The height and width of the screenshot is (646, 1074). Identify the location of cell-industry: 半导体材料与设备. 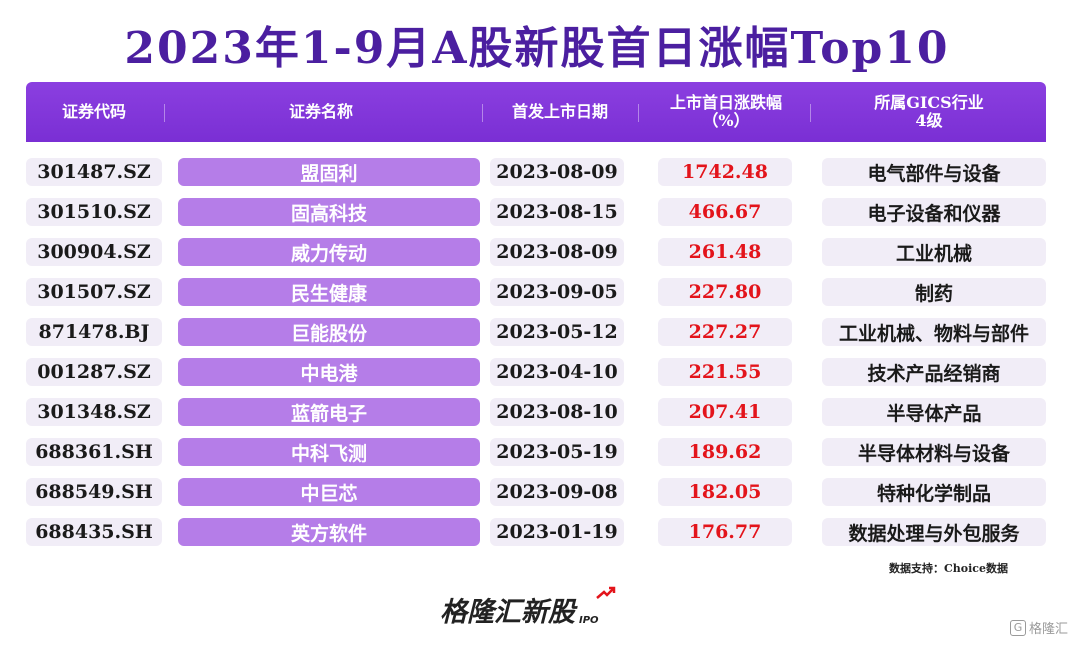
(934, 452).